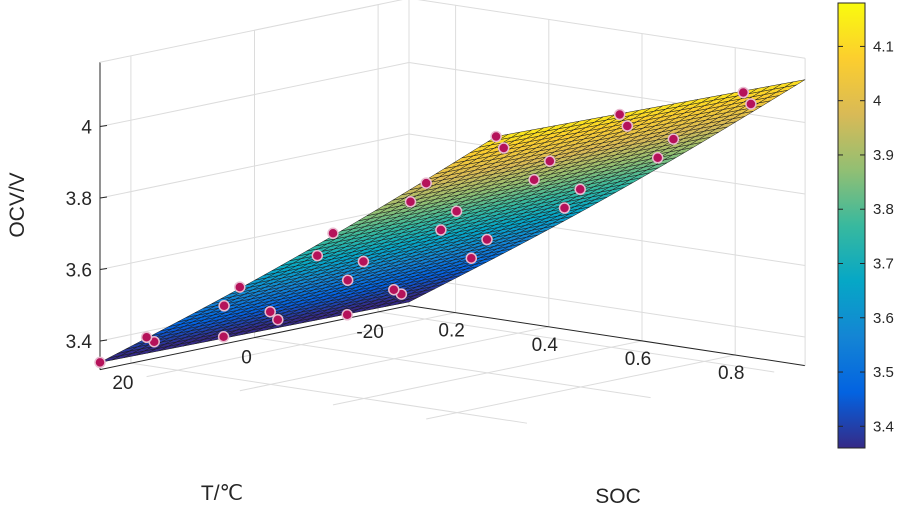 The image size is (902, 511). I want to click on colorbar-tick-label: 3.4, so click(883, 426).